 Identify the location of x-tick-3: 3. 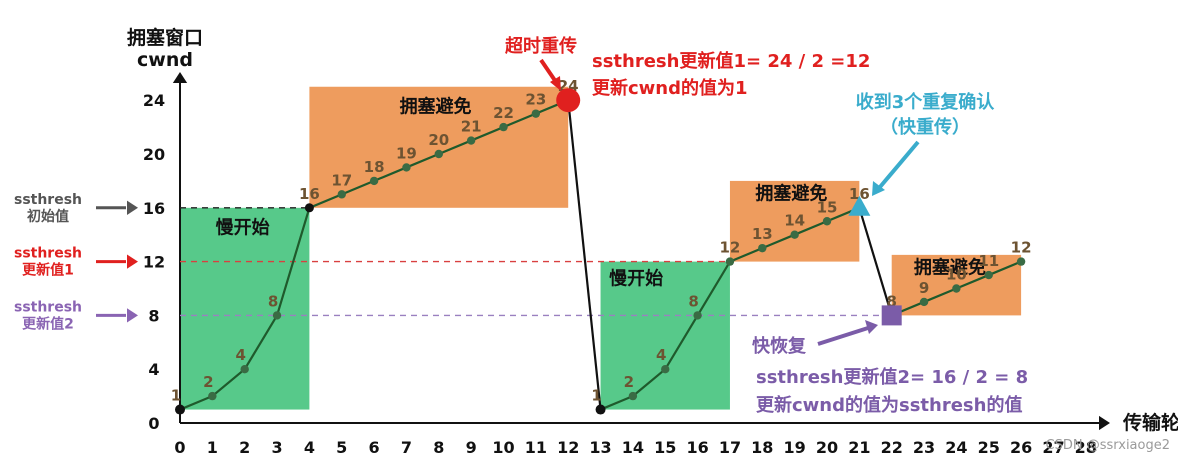
(276, 447).